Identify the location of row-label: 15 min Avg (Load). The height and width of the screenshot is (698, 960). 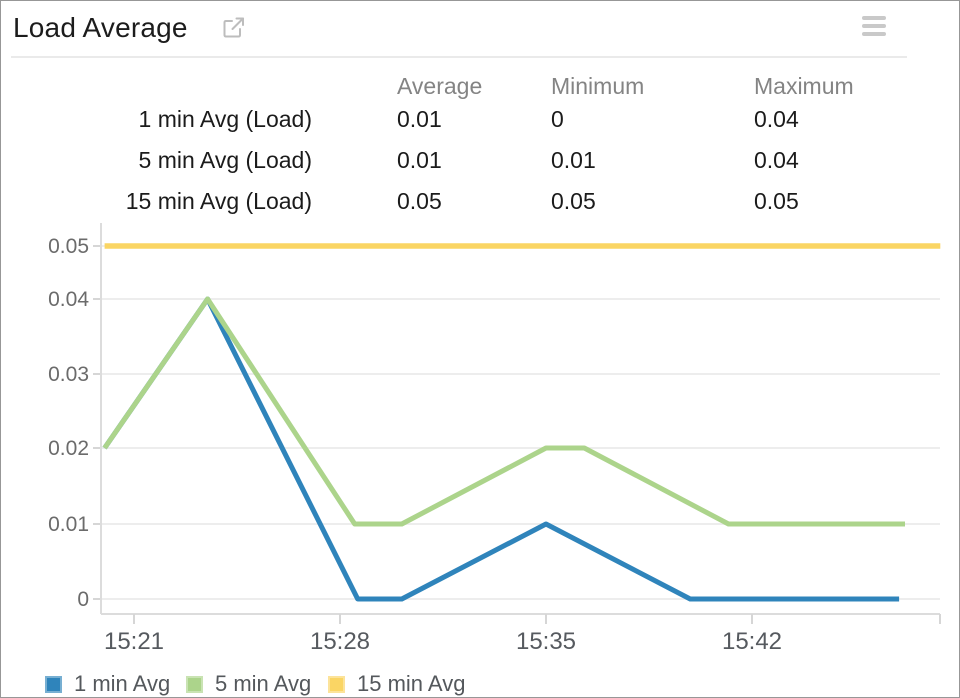
(218, 201).